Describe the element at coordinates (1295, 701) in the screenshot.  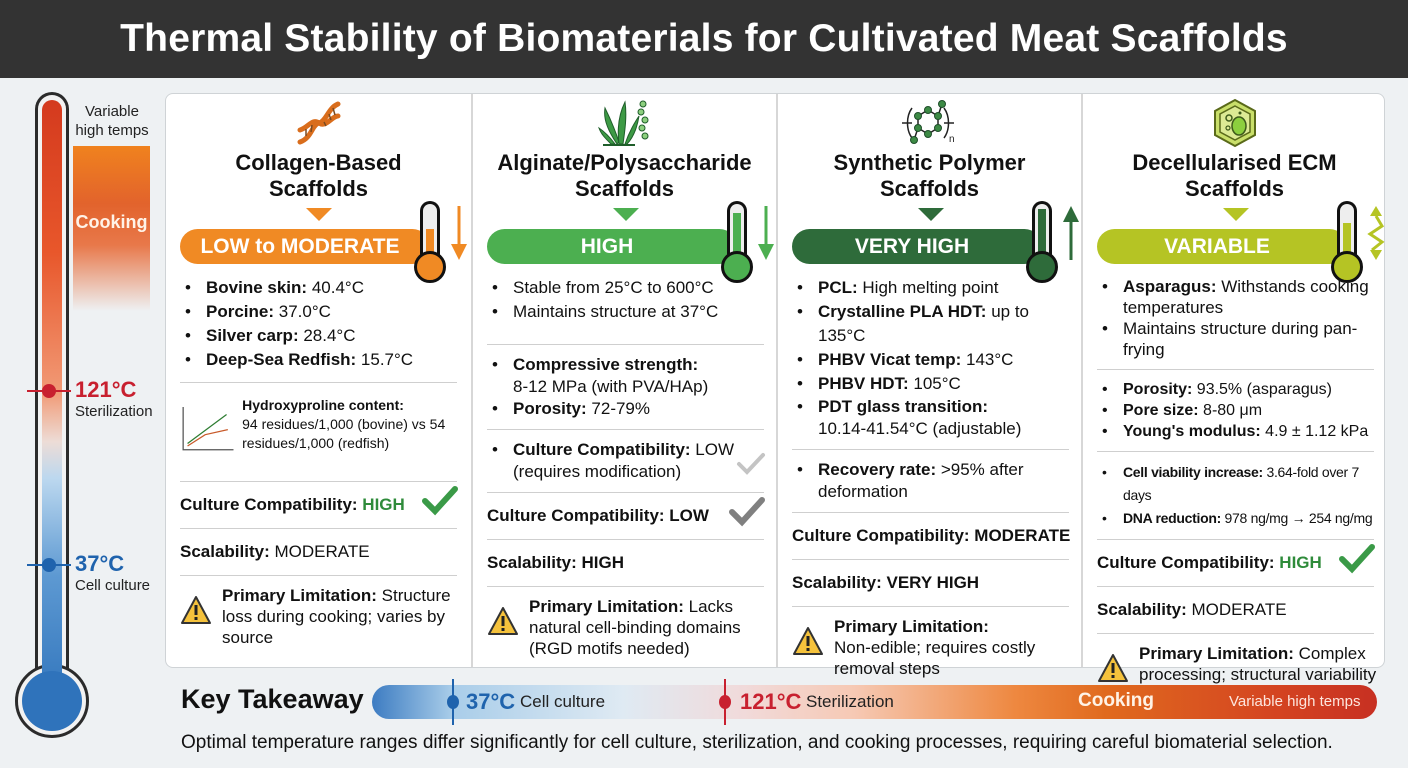
I see `scale-variable-label: Variable high temps` at that location.